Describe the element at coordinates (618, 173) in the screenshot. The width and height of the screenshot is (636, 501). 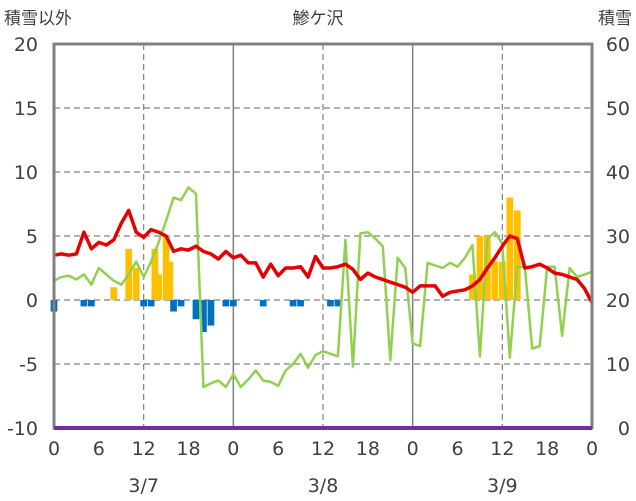
I see `right-y-tick-label: 40` at that location.